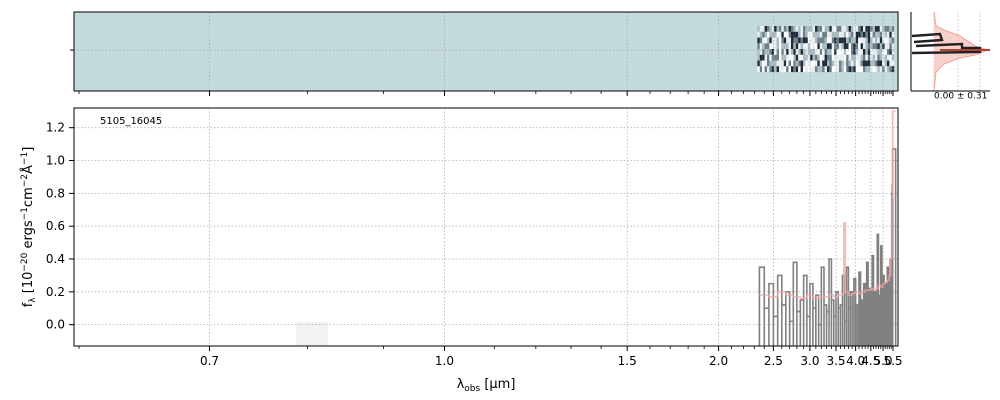  What do you see at coordinates (209, 361) in the screenshot?
I see `x-tick-label: 0.7` at bounding box center [209, 361].